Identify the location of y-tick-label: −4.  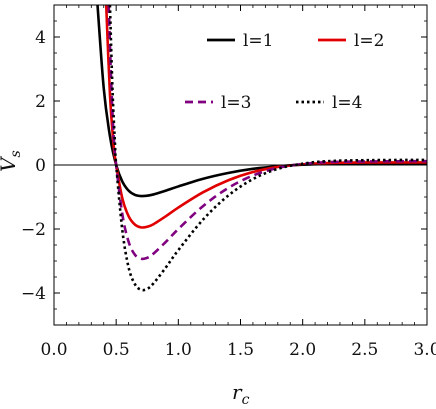
(33, 294).